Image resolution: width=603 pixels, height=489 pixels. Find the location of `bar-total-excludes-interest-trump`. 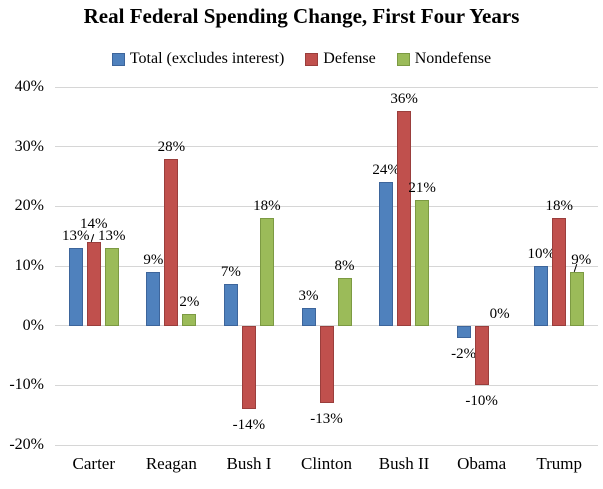

bar-total-excludes-interest-trump is located at coordinates (541, 296).